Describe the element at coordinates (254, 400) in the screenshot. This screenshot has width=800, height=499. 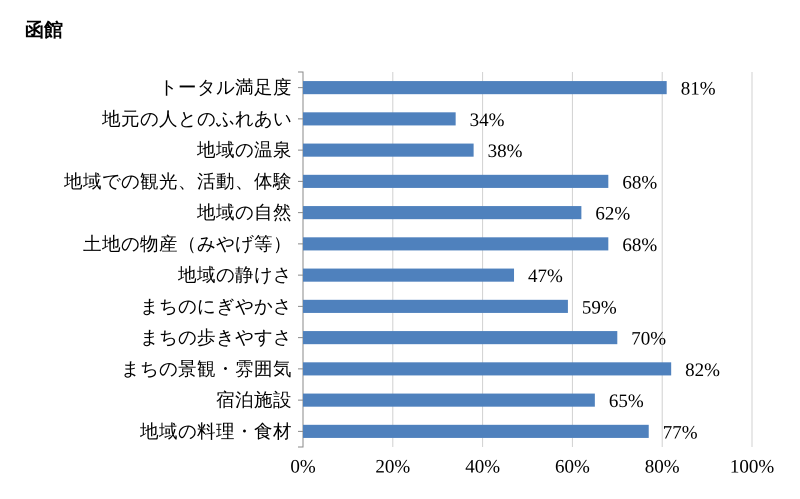
I see `y-tick-label: 宿泊施設` at that location.